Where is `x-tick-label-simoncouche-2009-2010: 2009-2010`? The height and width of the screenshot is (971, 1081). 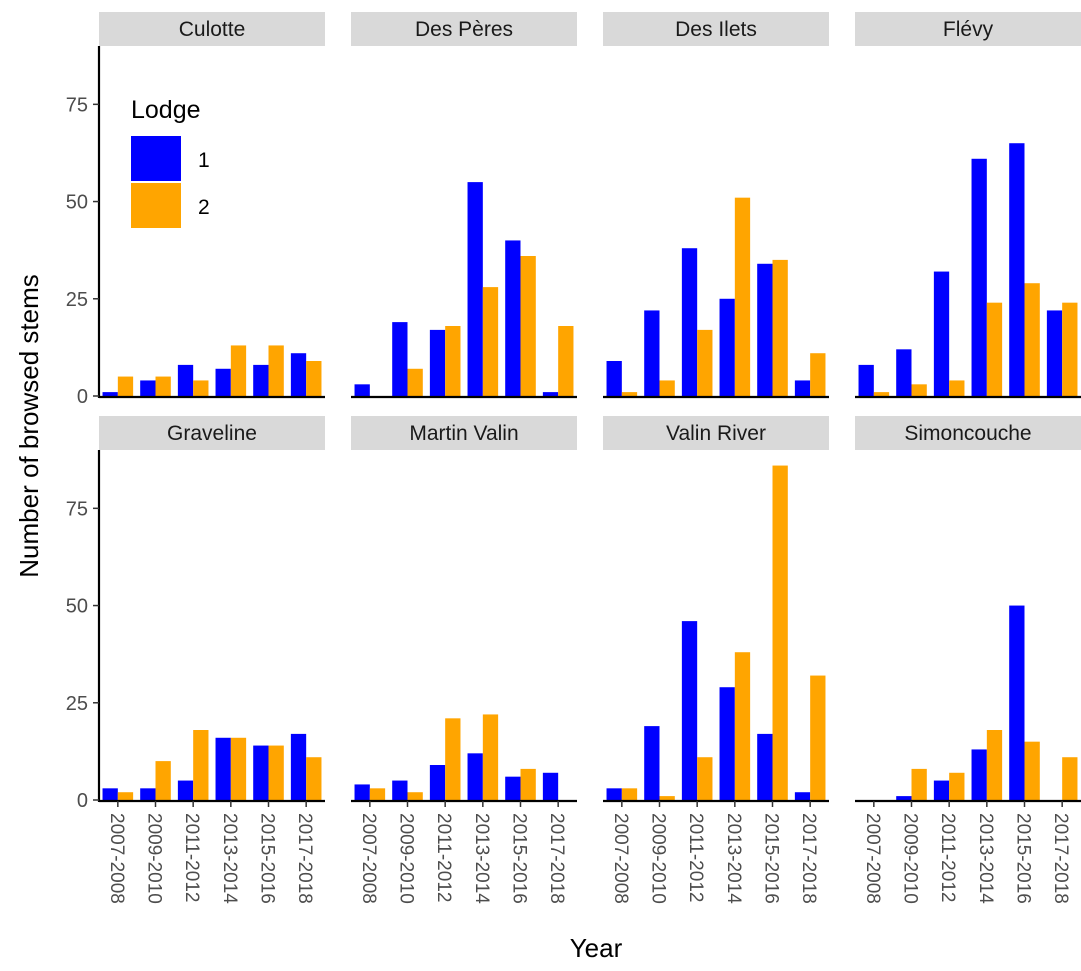 x-tick-label-simoncouche-2009-2010: 2009-2010 is located at coordinates (910, 858).